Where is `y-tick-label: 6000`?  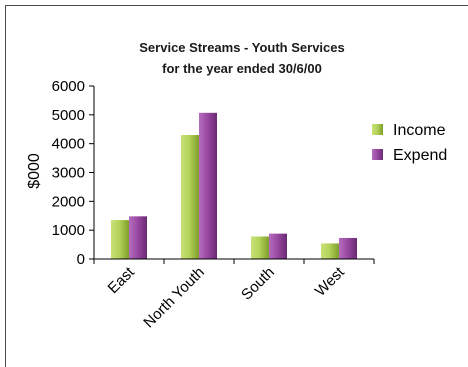
y-tick-label: 6000 is located at coordinates (68, 86).